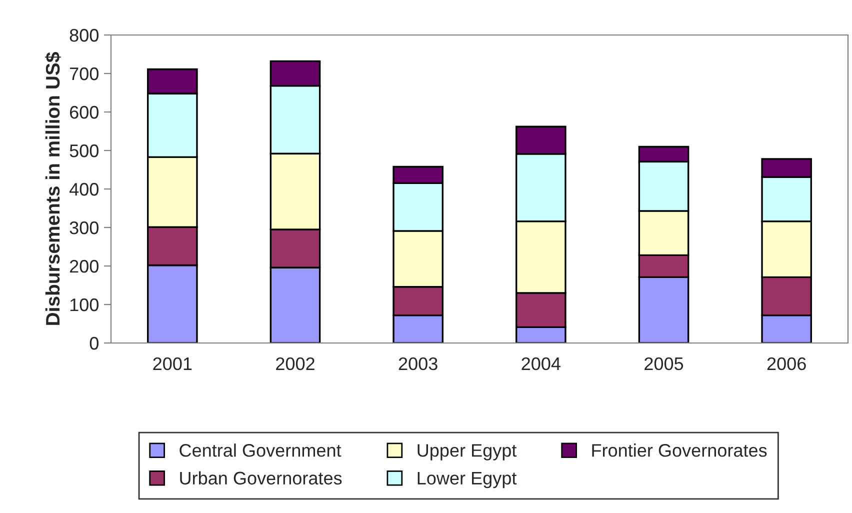 The width and height of the screenshot is (852, 513). Describe the element at coordinates (467, 452) in the screenshot. I see `legend-label: Upper Egypt` at that location.